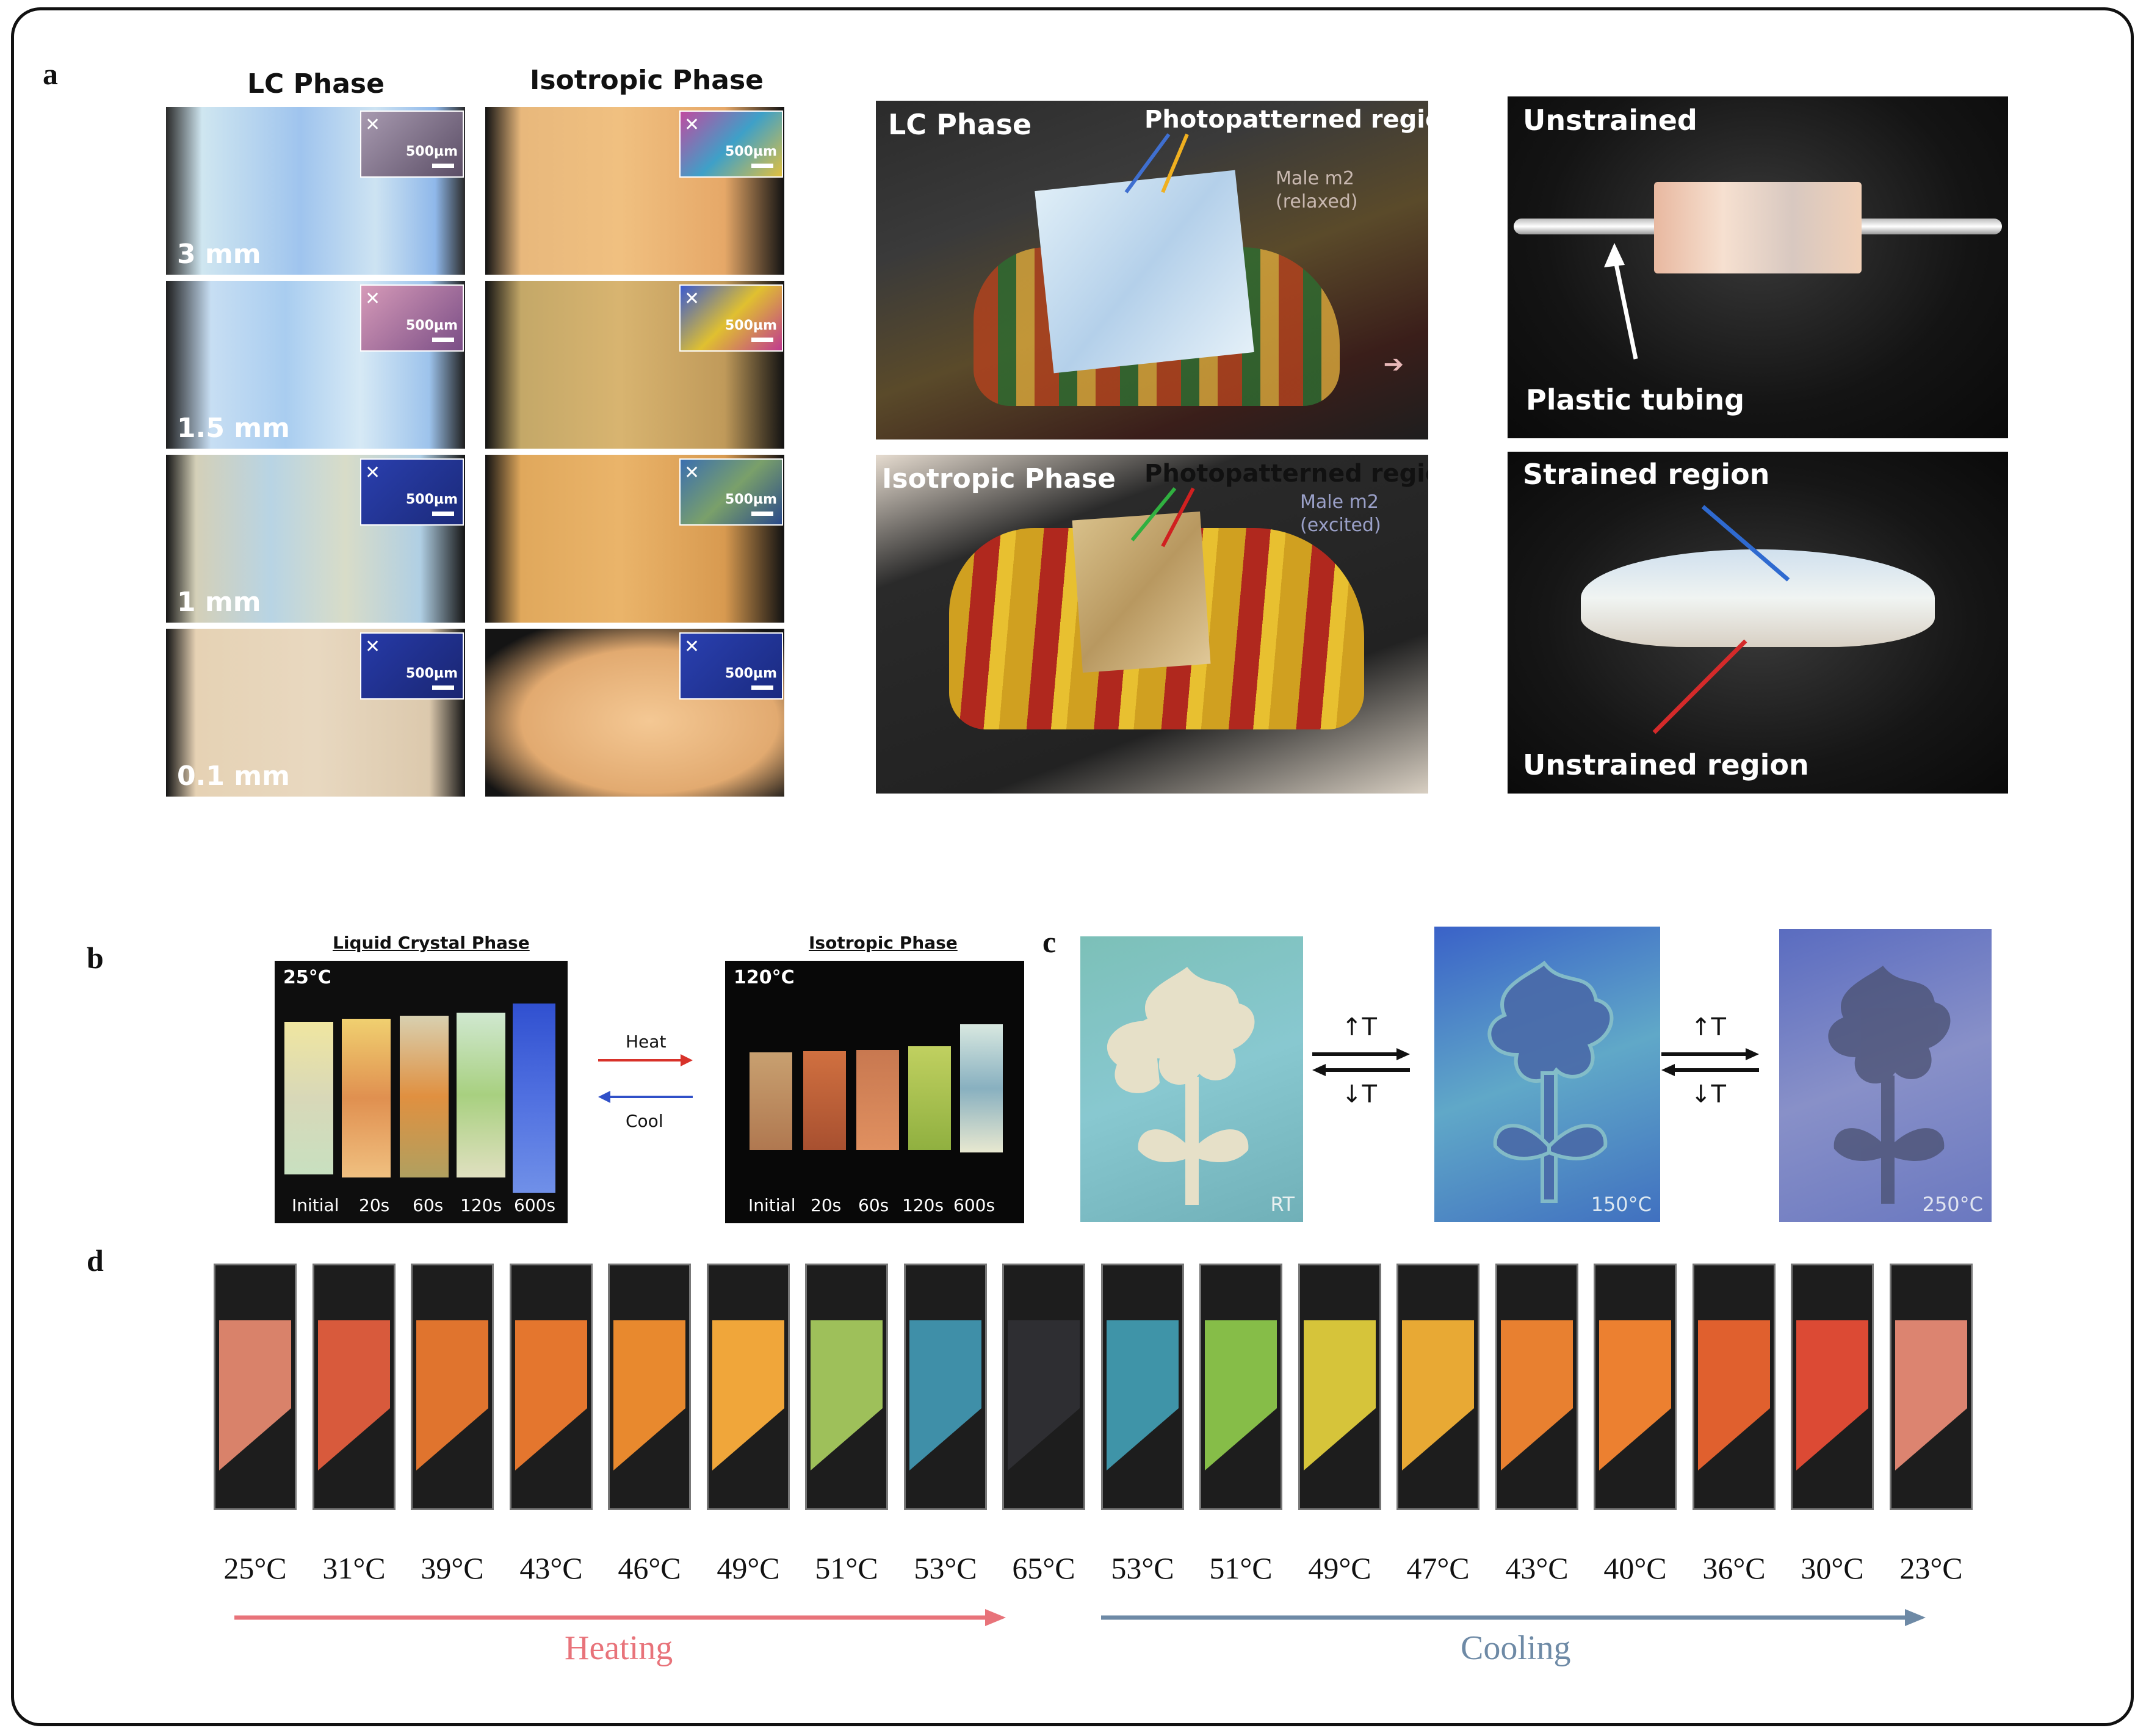  Describe the element at coordinates (50, 74) in the screenshot. I see `panel-letter-a: a` at that location.